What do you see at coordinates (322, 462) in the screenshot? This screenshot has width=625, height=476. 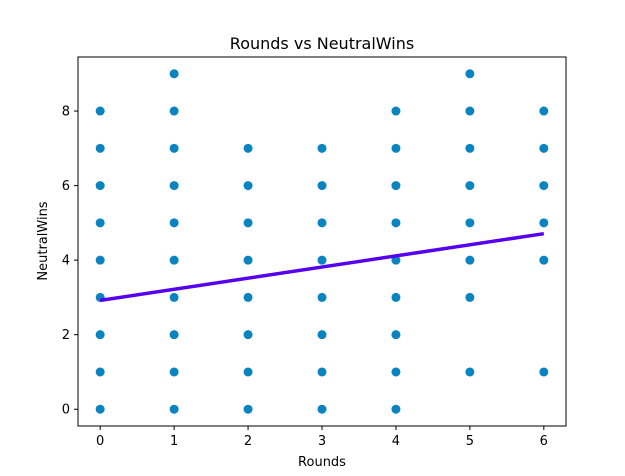 I see `x-axis-label: Rounds` at bounding box center [322, 462].